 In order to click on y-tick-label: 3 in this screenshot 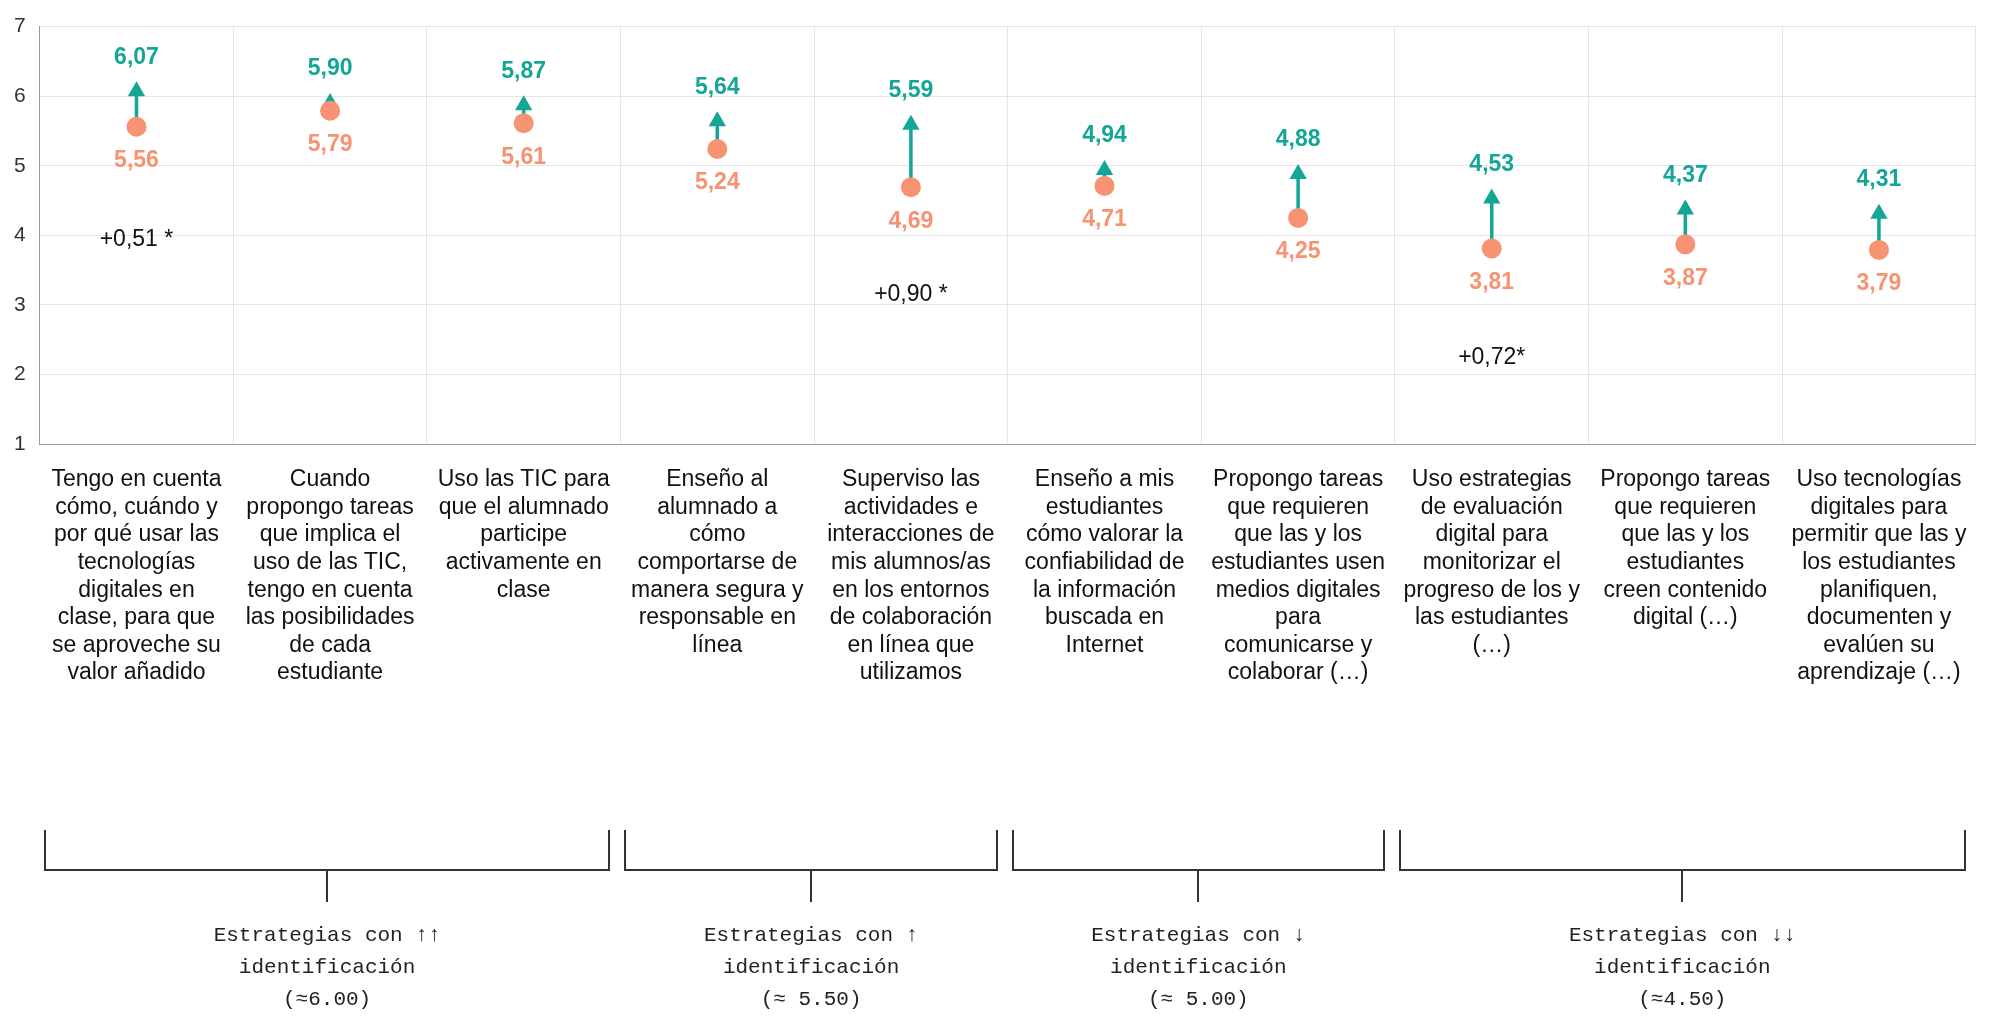, I will do `click(19, 303)`.